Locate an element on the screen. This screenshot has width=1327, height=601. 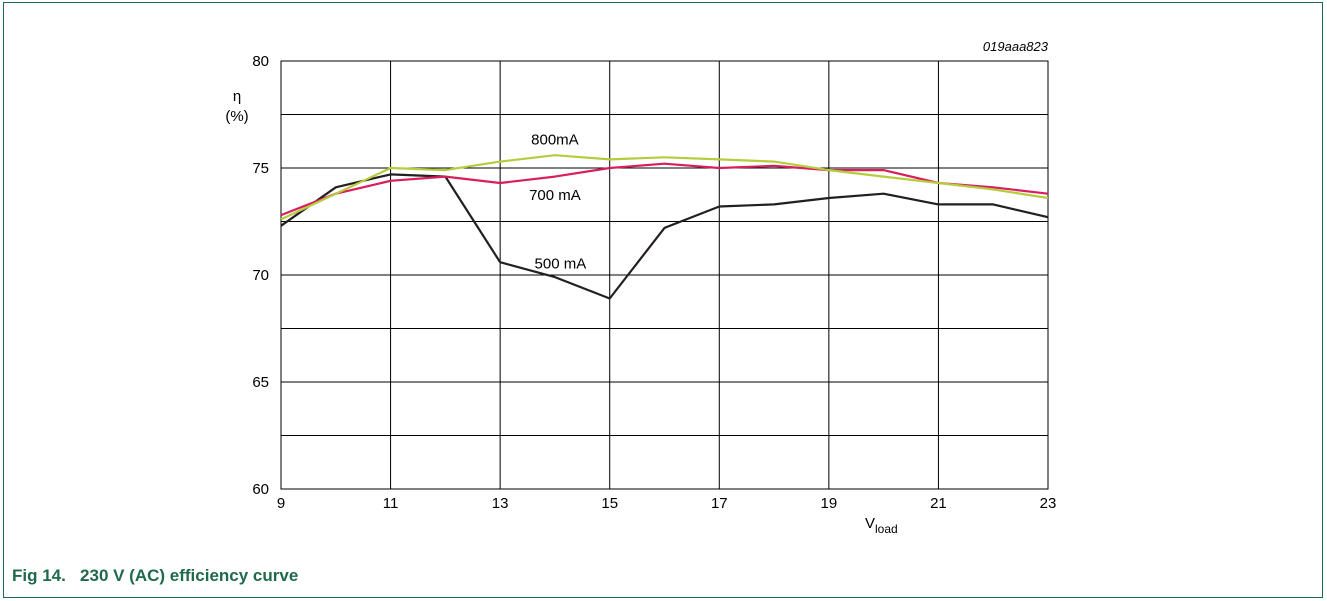
x-axis-label-main: V is located at coordinates (870, 523).